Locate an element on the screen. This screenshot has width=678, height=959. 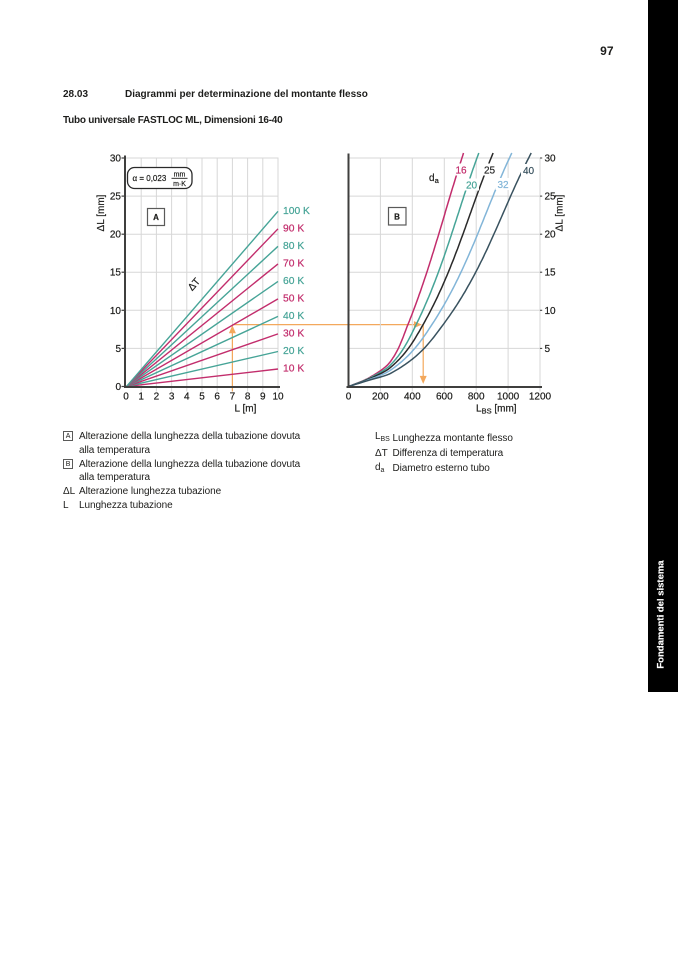
svg-text: 600 is located at coordinates (444, 397).